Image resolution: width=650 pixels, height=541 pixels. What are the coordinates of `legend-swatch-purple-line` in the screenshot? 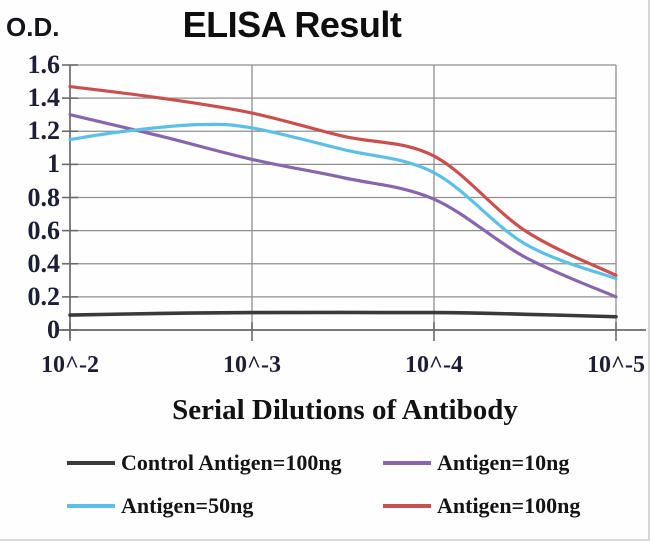 It's located at (407, 463).